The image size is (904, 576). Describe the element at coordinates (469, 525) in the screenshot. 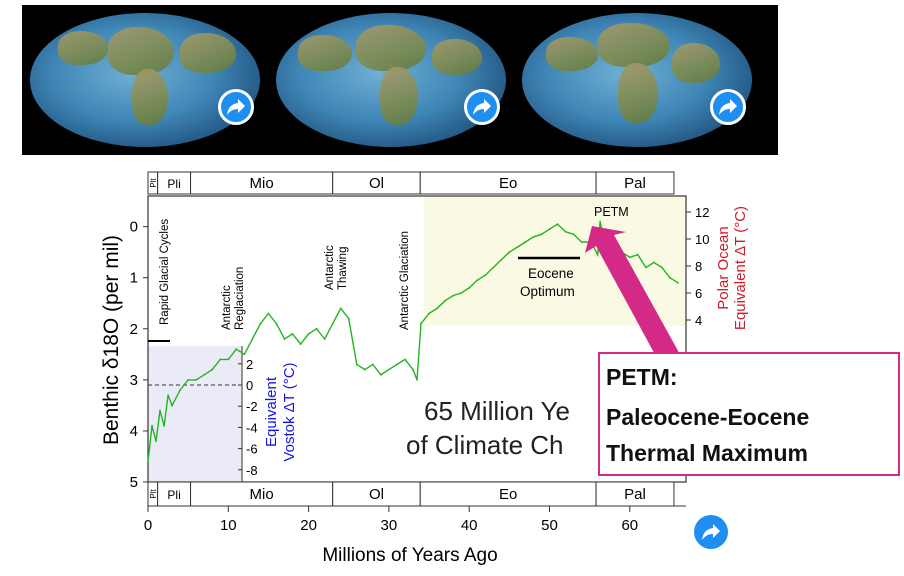

I see `x-tick-label: 40` at that location.